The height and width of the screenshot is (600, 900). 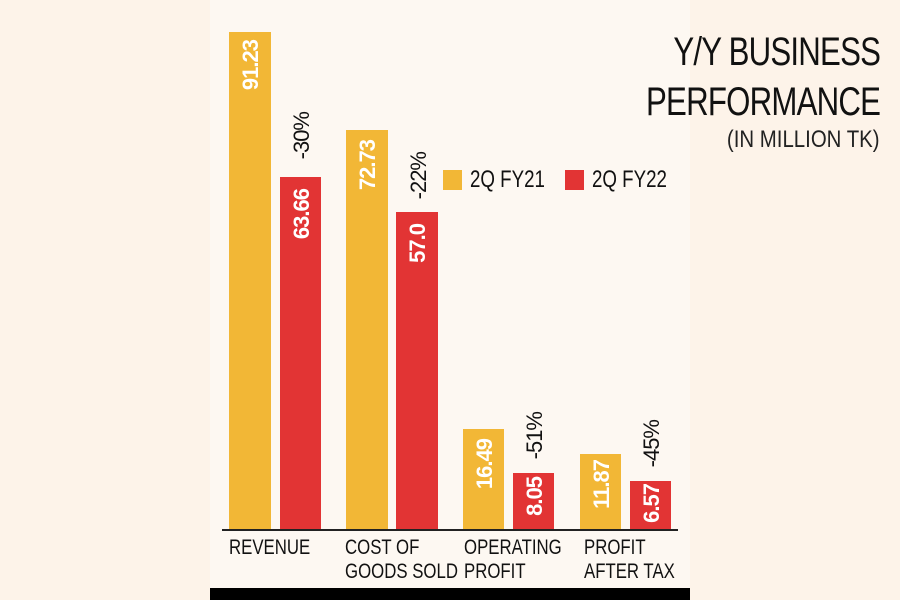 I want to click on legend-item-fy22: 2Q FY22, so click(x=625, y=180).